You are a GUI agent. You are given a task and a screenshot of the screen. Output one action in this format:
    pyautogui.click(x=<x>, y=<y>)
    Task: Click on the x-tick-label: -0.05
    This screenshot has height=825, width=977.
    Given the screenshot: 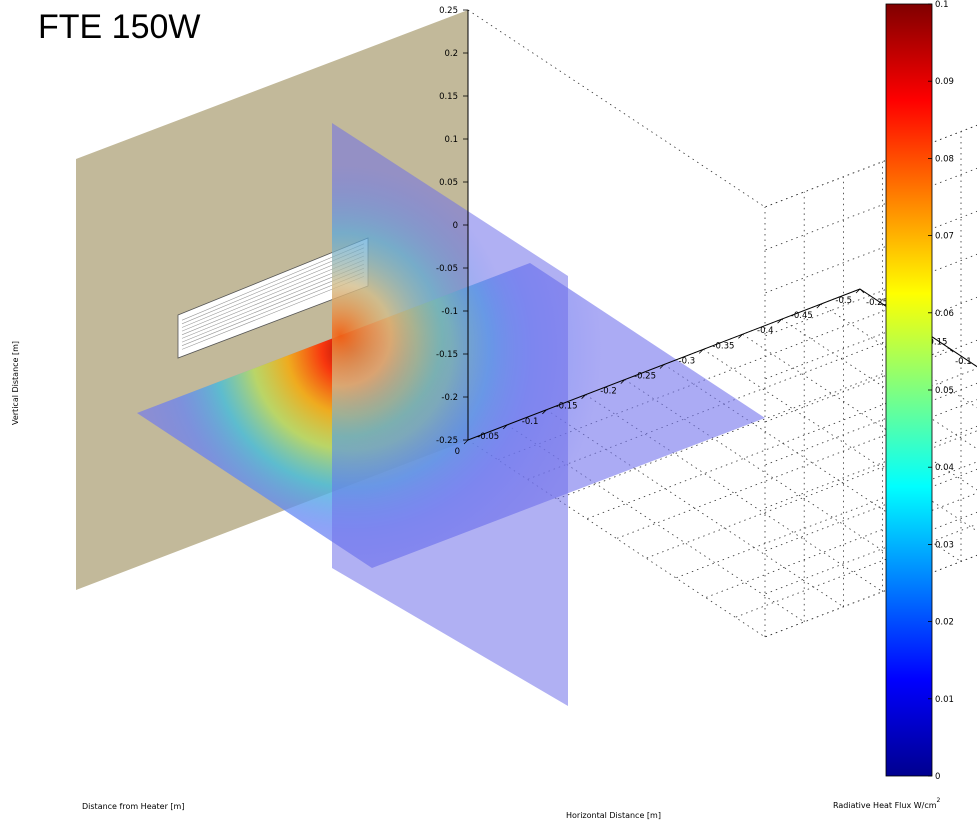 What is the action you would take?
    pyautogui.click(x=488, y=437)
    